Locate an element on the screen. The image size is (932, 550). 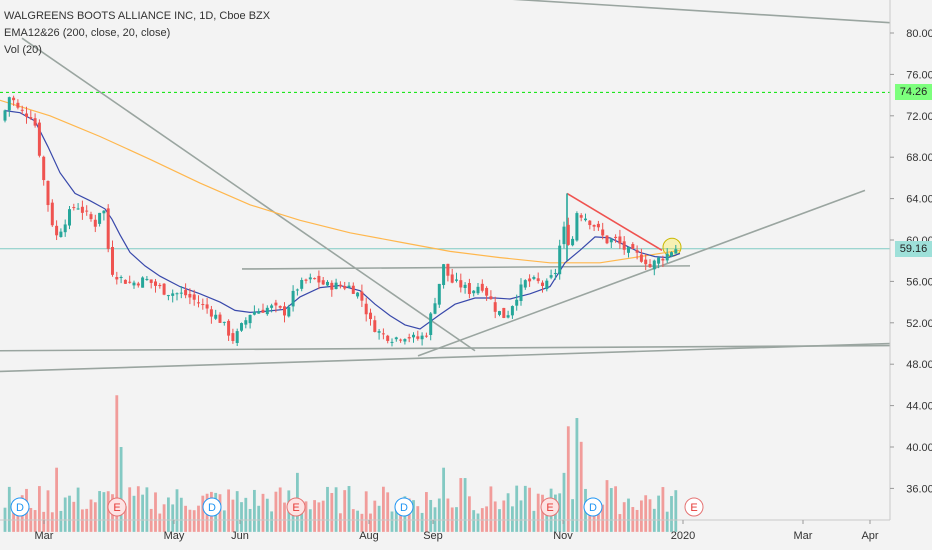
resistance-horizontal is located at coordinates (466, 267).